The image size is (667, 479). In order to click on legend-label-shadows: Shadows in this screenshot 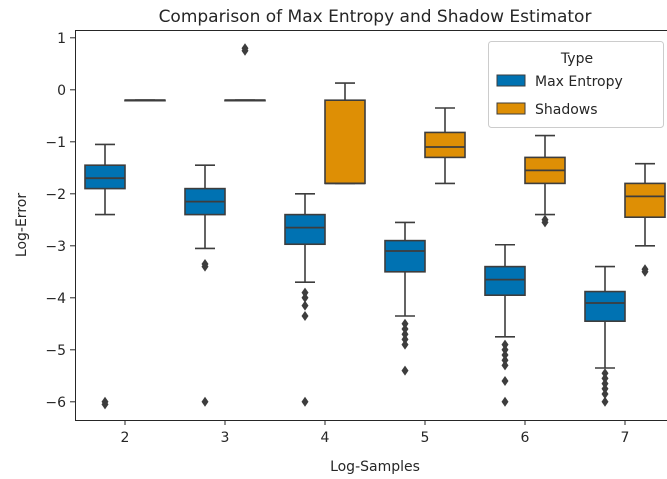, I will do `click(566, 110)`.